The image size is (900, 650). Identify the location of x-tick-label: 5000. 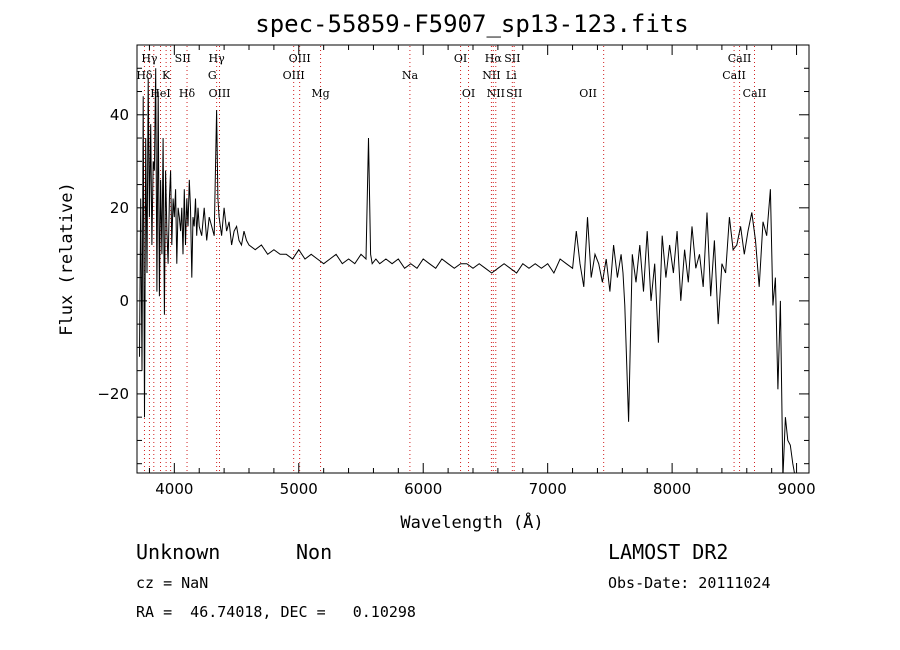
(299, 489).